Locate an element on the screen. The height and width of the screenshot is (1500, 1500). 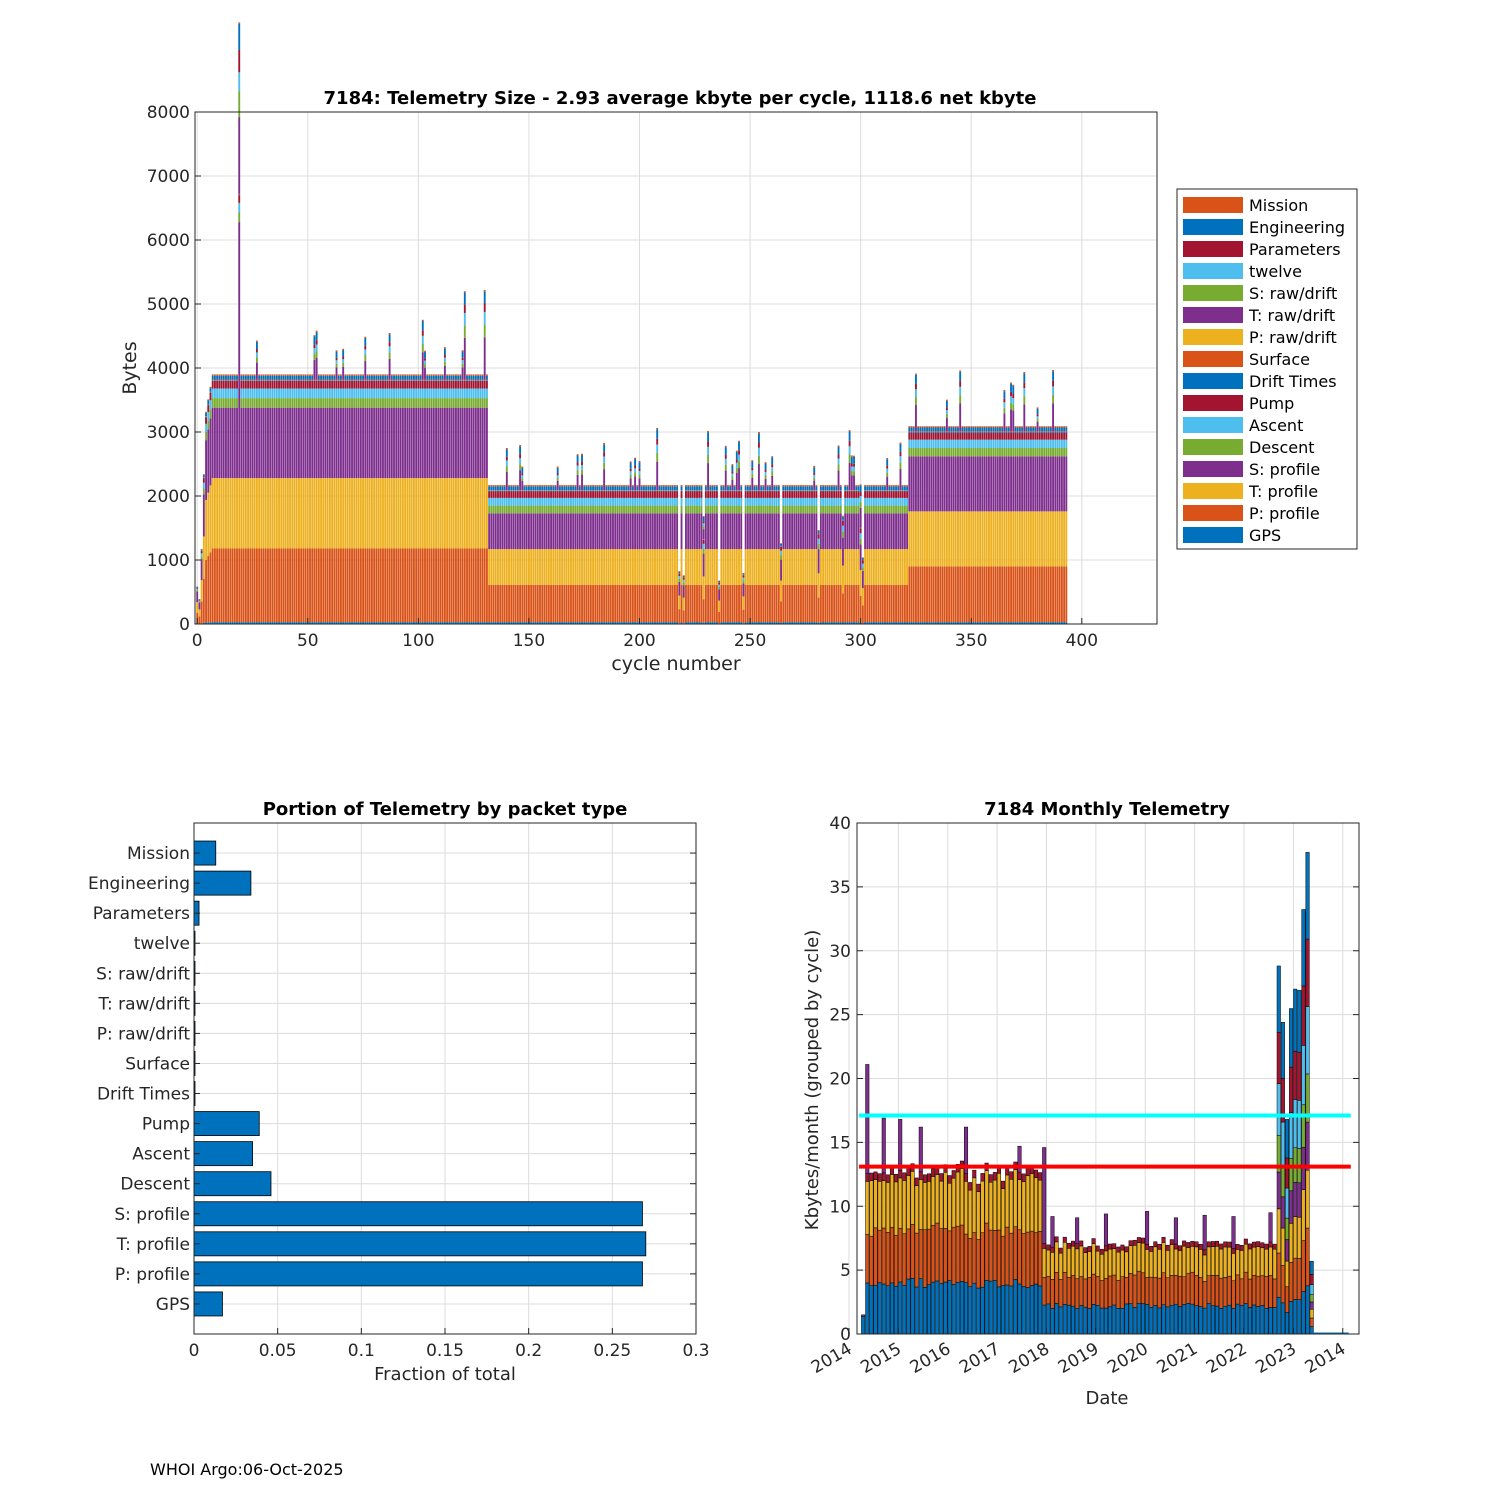
top-x-axis-label: cycle number is located at coordinates (675, 664).